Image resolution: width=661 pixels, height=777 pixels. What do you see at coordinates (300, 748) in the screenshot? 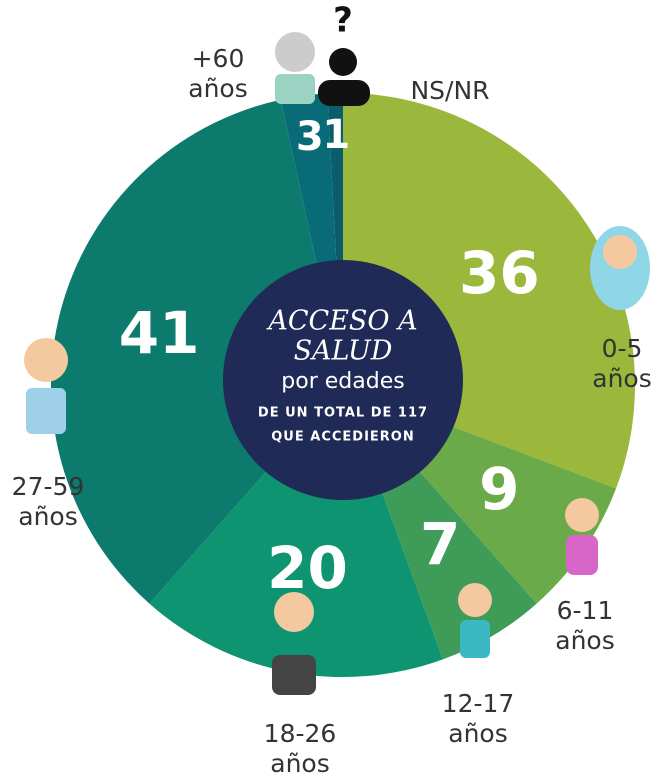
I see `category-label: 18-26 años` at bounding box center [300, 748].